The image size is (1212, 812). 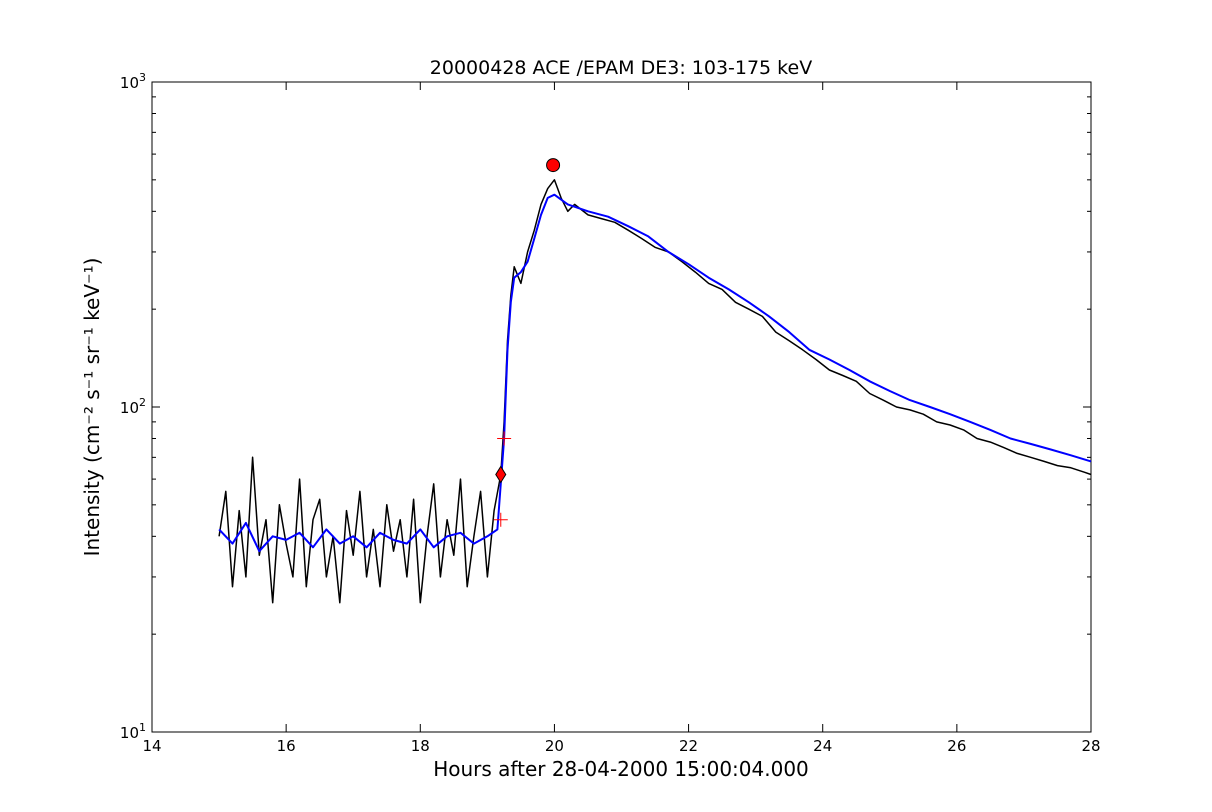 What do you see at coordinates (688, 746) in the screenshot?
I see `x-tick-label: 22` at bounding box center [688, 746].